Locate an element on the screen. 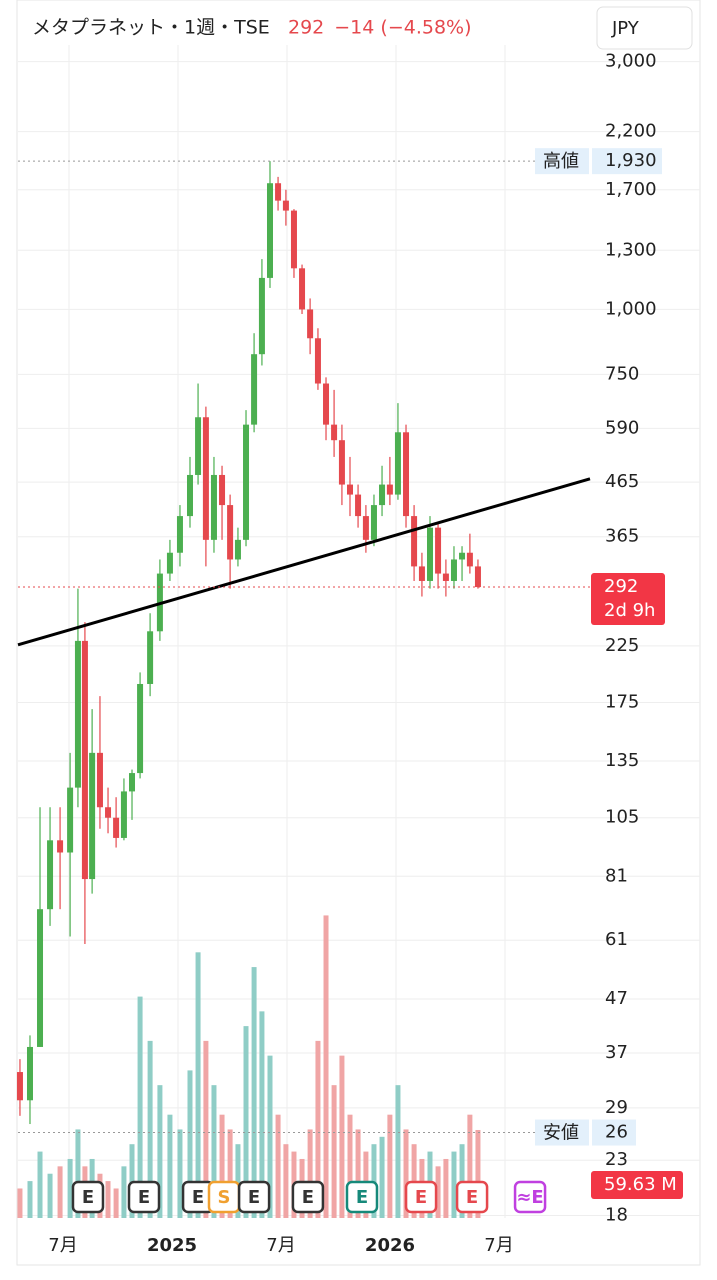 This screenshot has height=1280, width=717. y-tick-label: 61 is located at coordinates (616, 939).